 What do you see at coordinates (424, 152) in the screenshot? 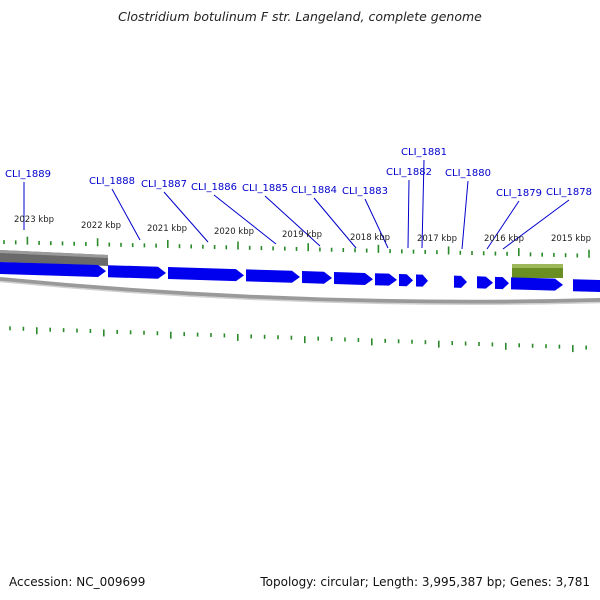
I see `gene-label: CLI_1881` at bounding box center [424, 152].